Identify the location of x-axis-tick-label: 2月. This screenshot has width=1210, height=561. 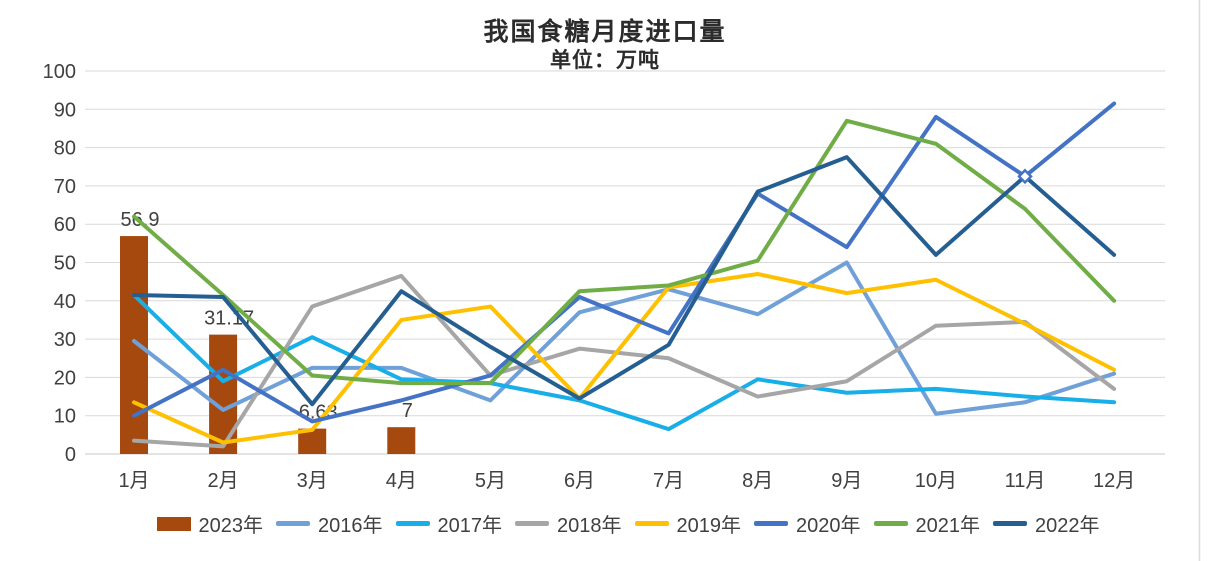
(223, 481).